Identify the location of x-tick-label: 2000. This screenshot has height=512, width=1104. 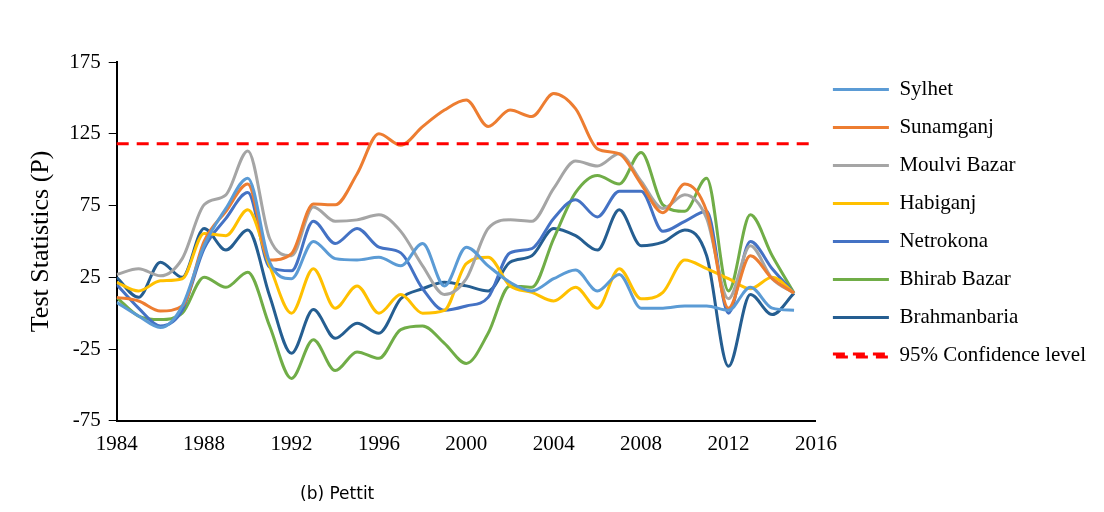
(466, 442).